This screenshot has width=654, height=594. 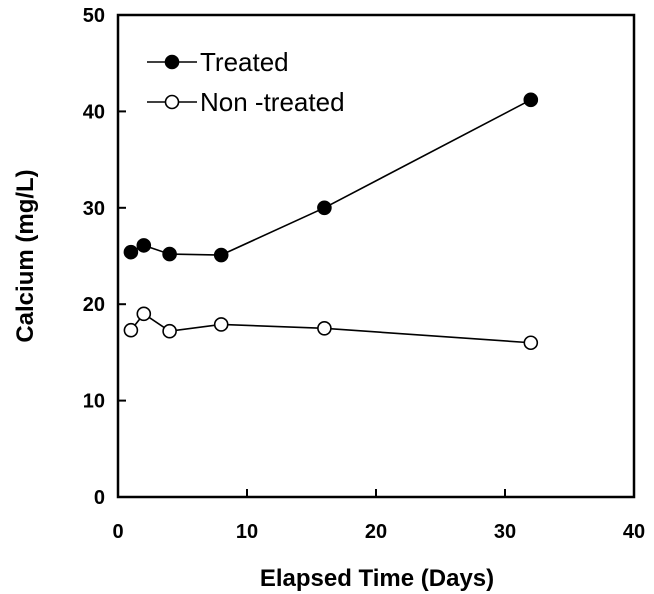 I want to click on y-tick-label: 40, so click(x=94, y=112).